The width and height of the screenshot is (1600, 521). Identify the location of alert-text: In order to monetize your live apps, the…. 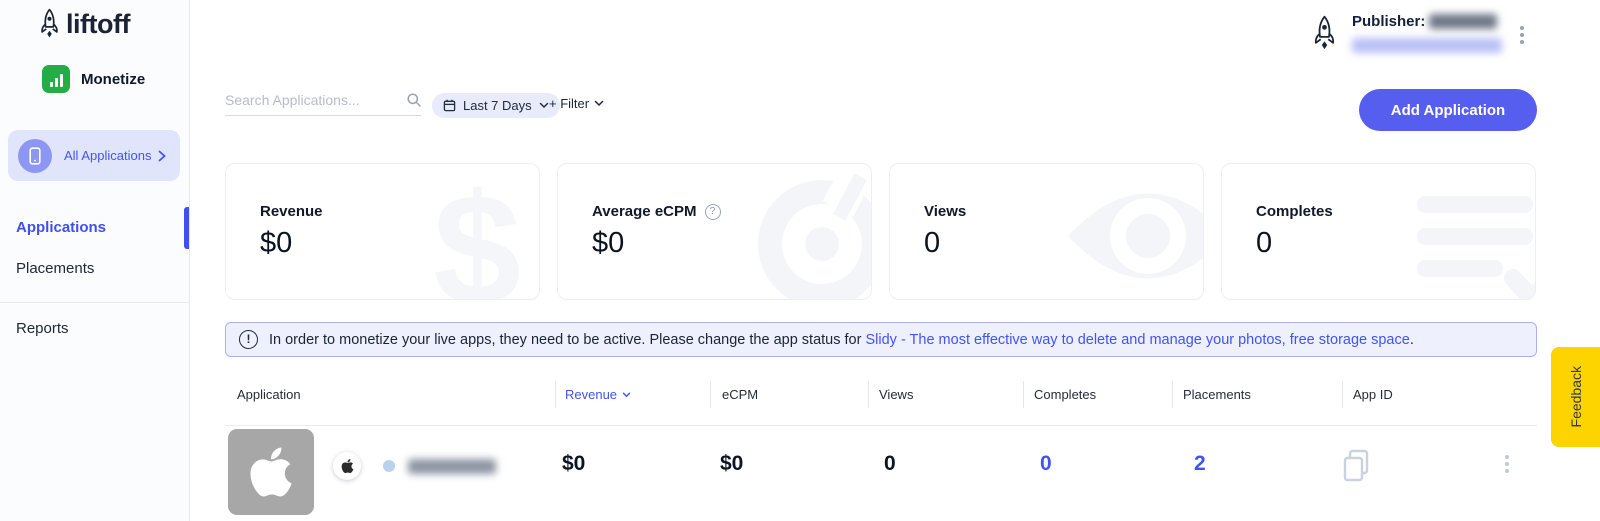
(841, 340).